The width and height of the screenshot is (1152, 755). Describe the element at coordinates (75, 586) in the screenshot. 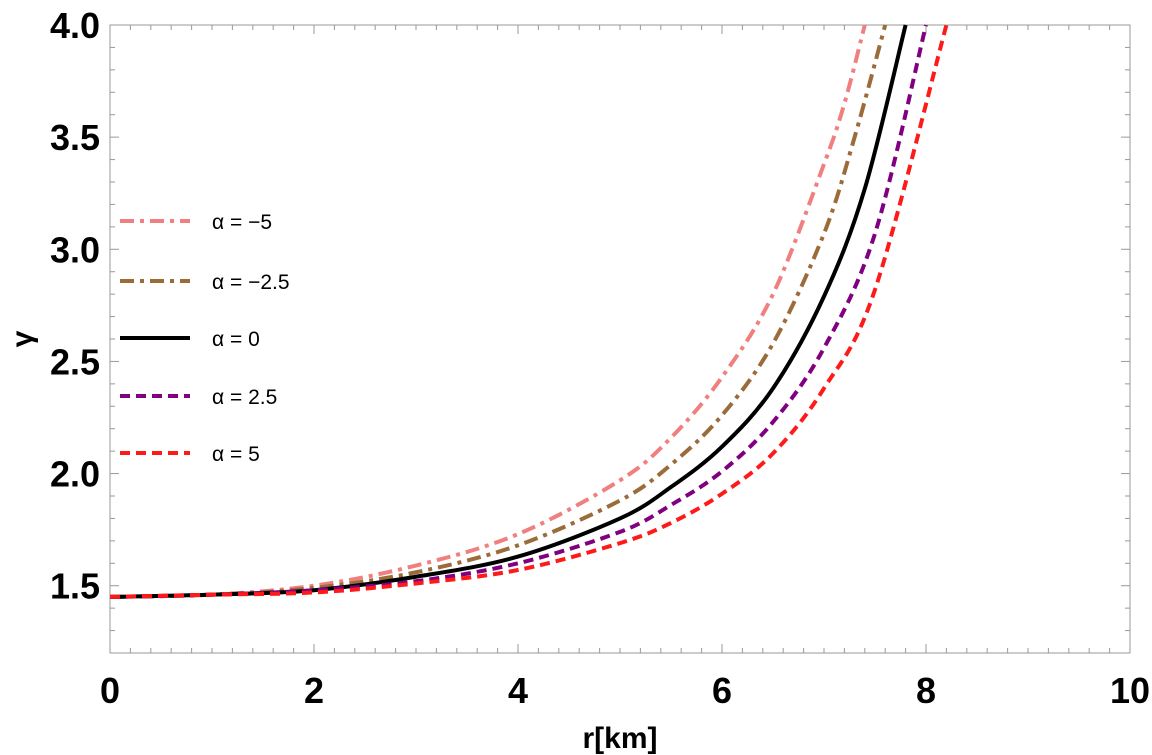

I see `y-tick-label: 1.5` at that location.